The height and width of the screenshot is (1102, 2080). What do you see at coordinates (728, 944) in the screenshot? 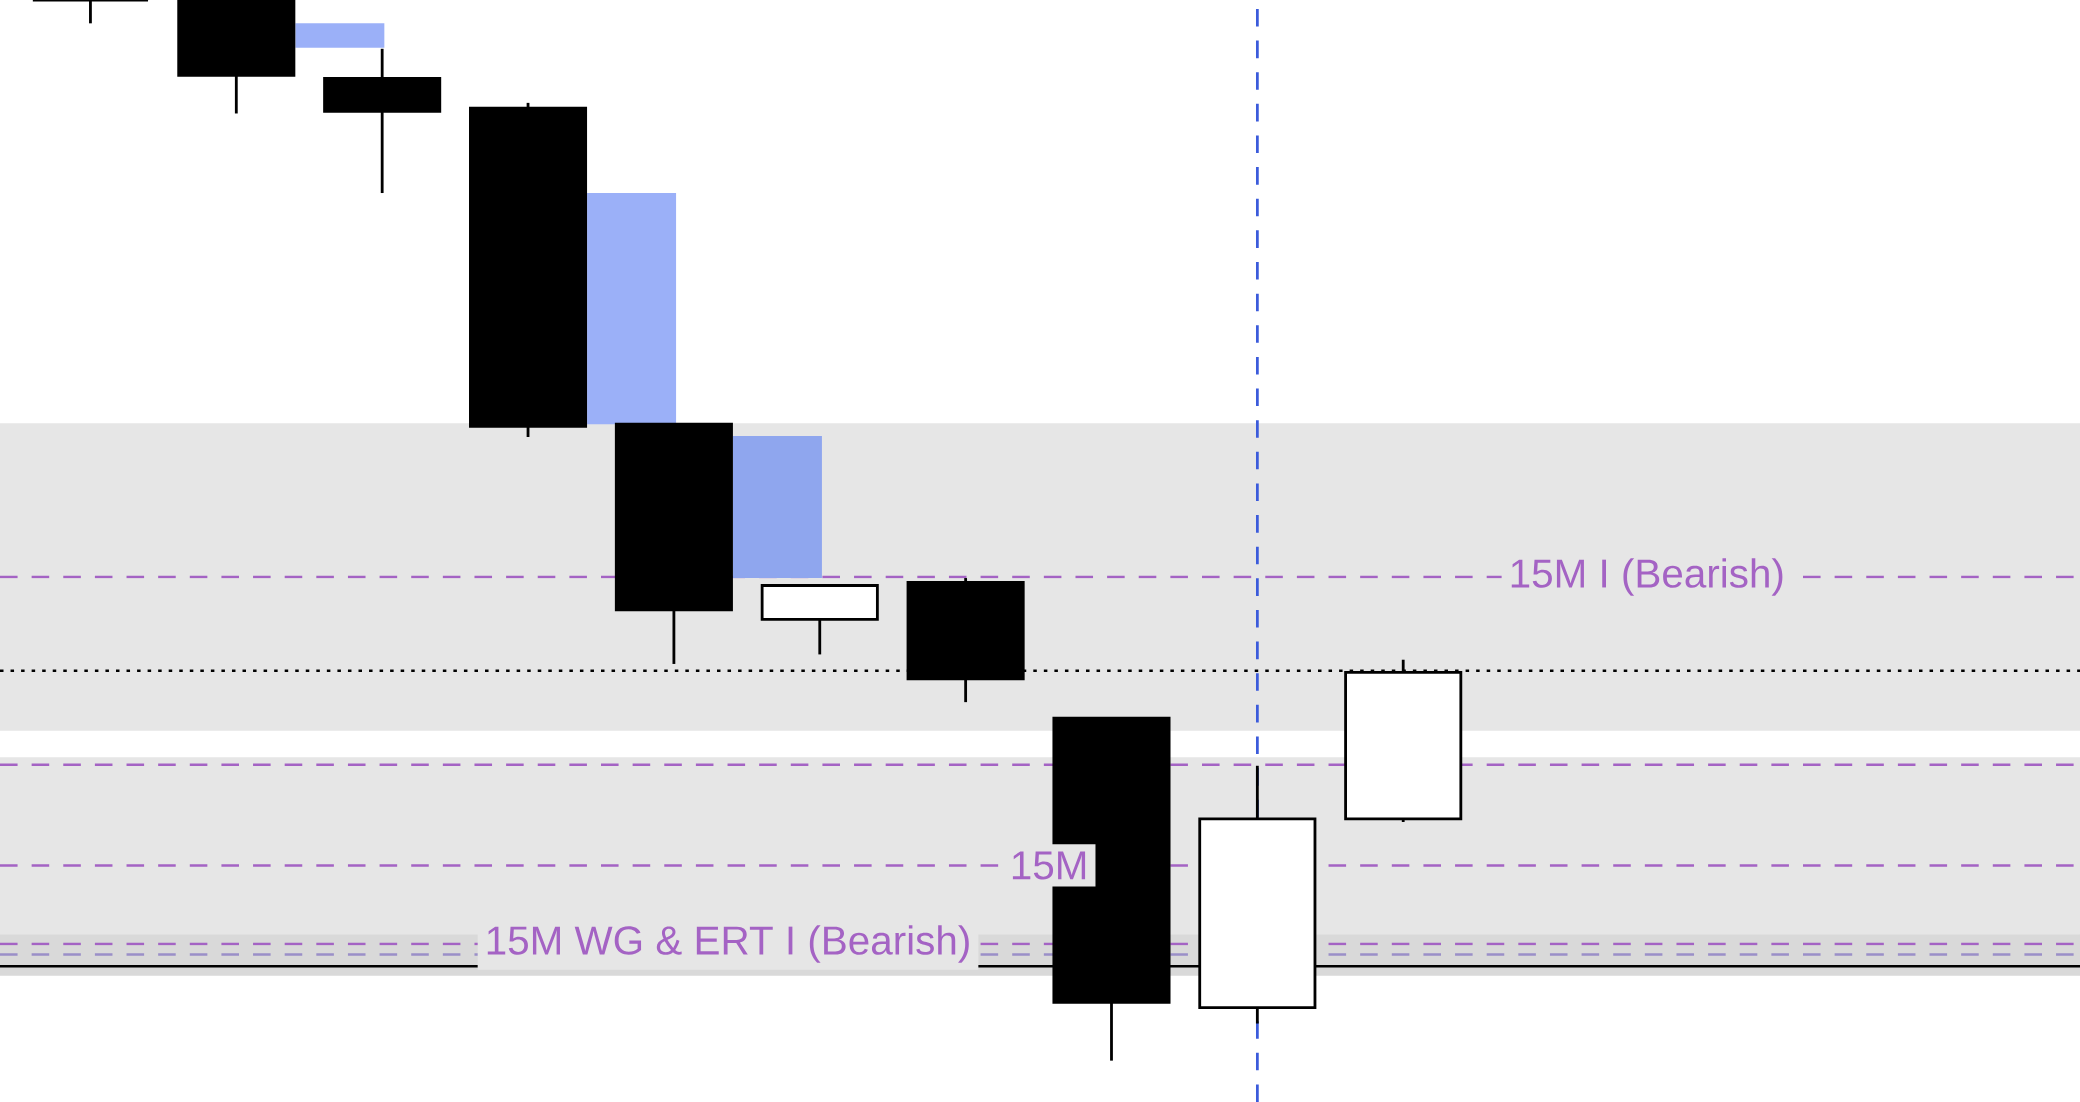
I see `ref-line-label: 15M WG & ERT I (Bearish)` at bounding box center [728, 944].